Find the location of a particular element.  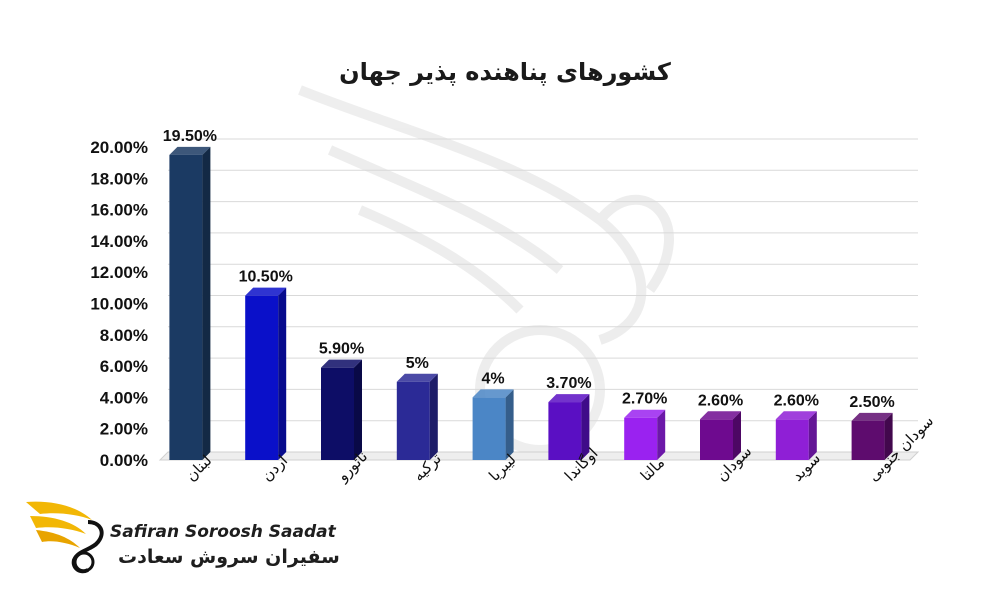

chart-title: کشورهای پناهنده پذیر جهان is located at coordinates (505, 72).